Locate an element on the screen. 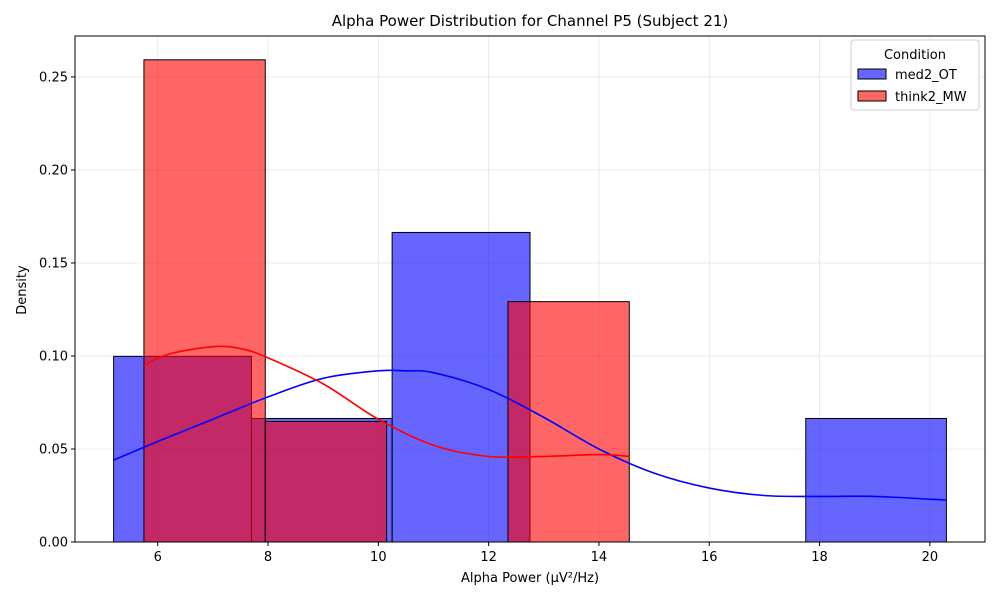 This screenshot has height=600, width=1000. y-tick-label: 0.15 is located at coordinates (53, 263).